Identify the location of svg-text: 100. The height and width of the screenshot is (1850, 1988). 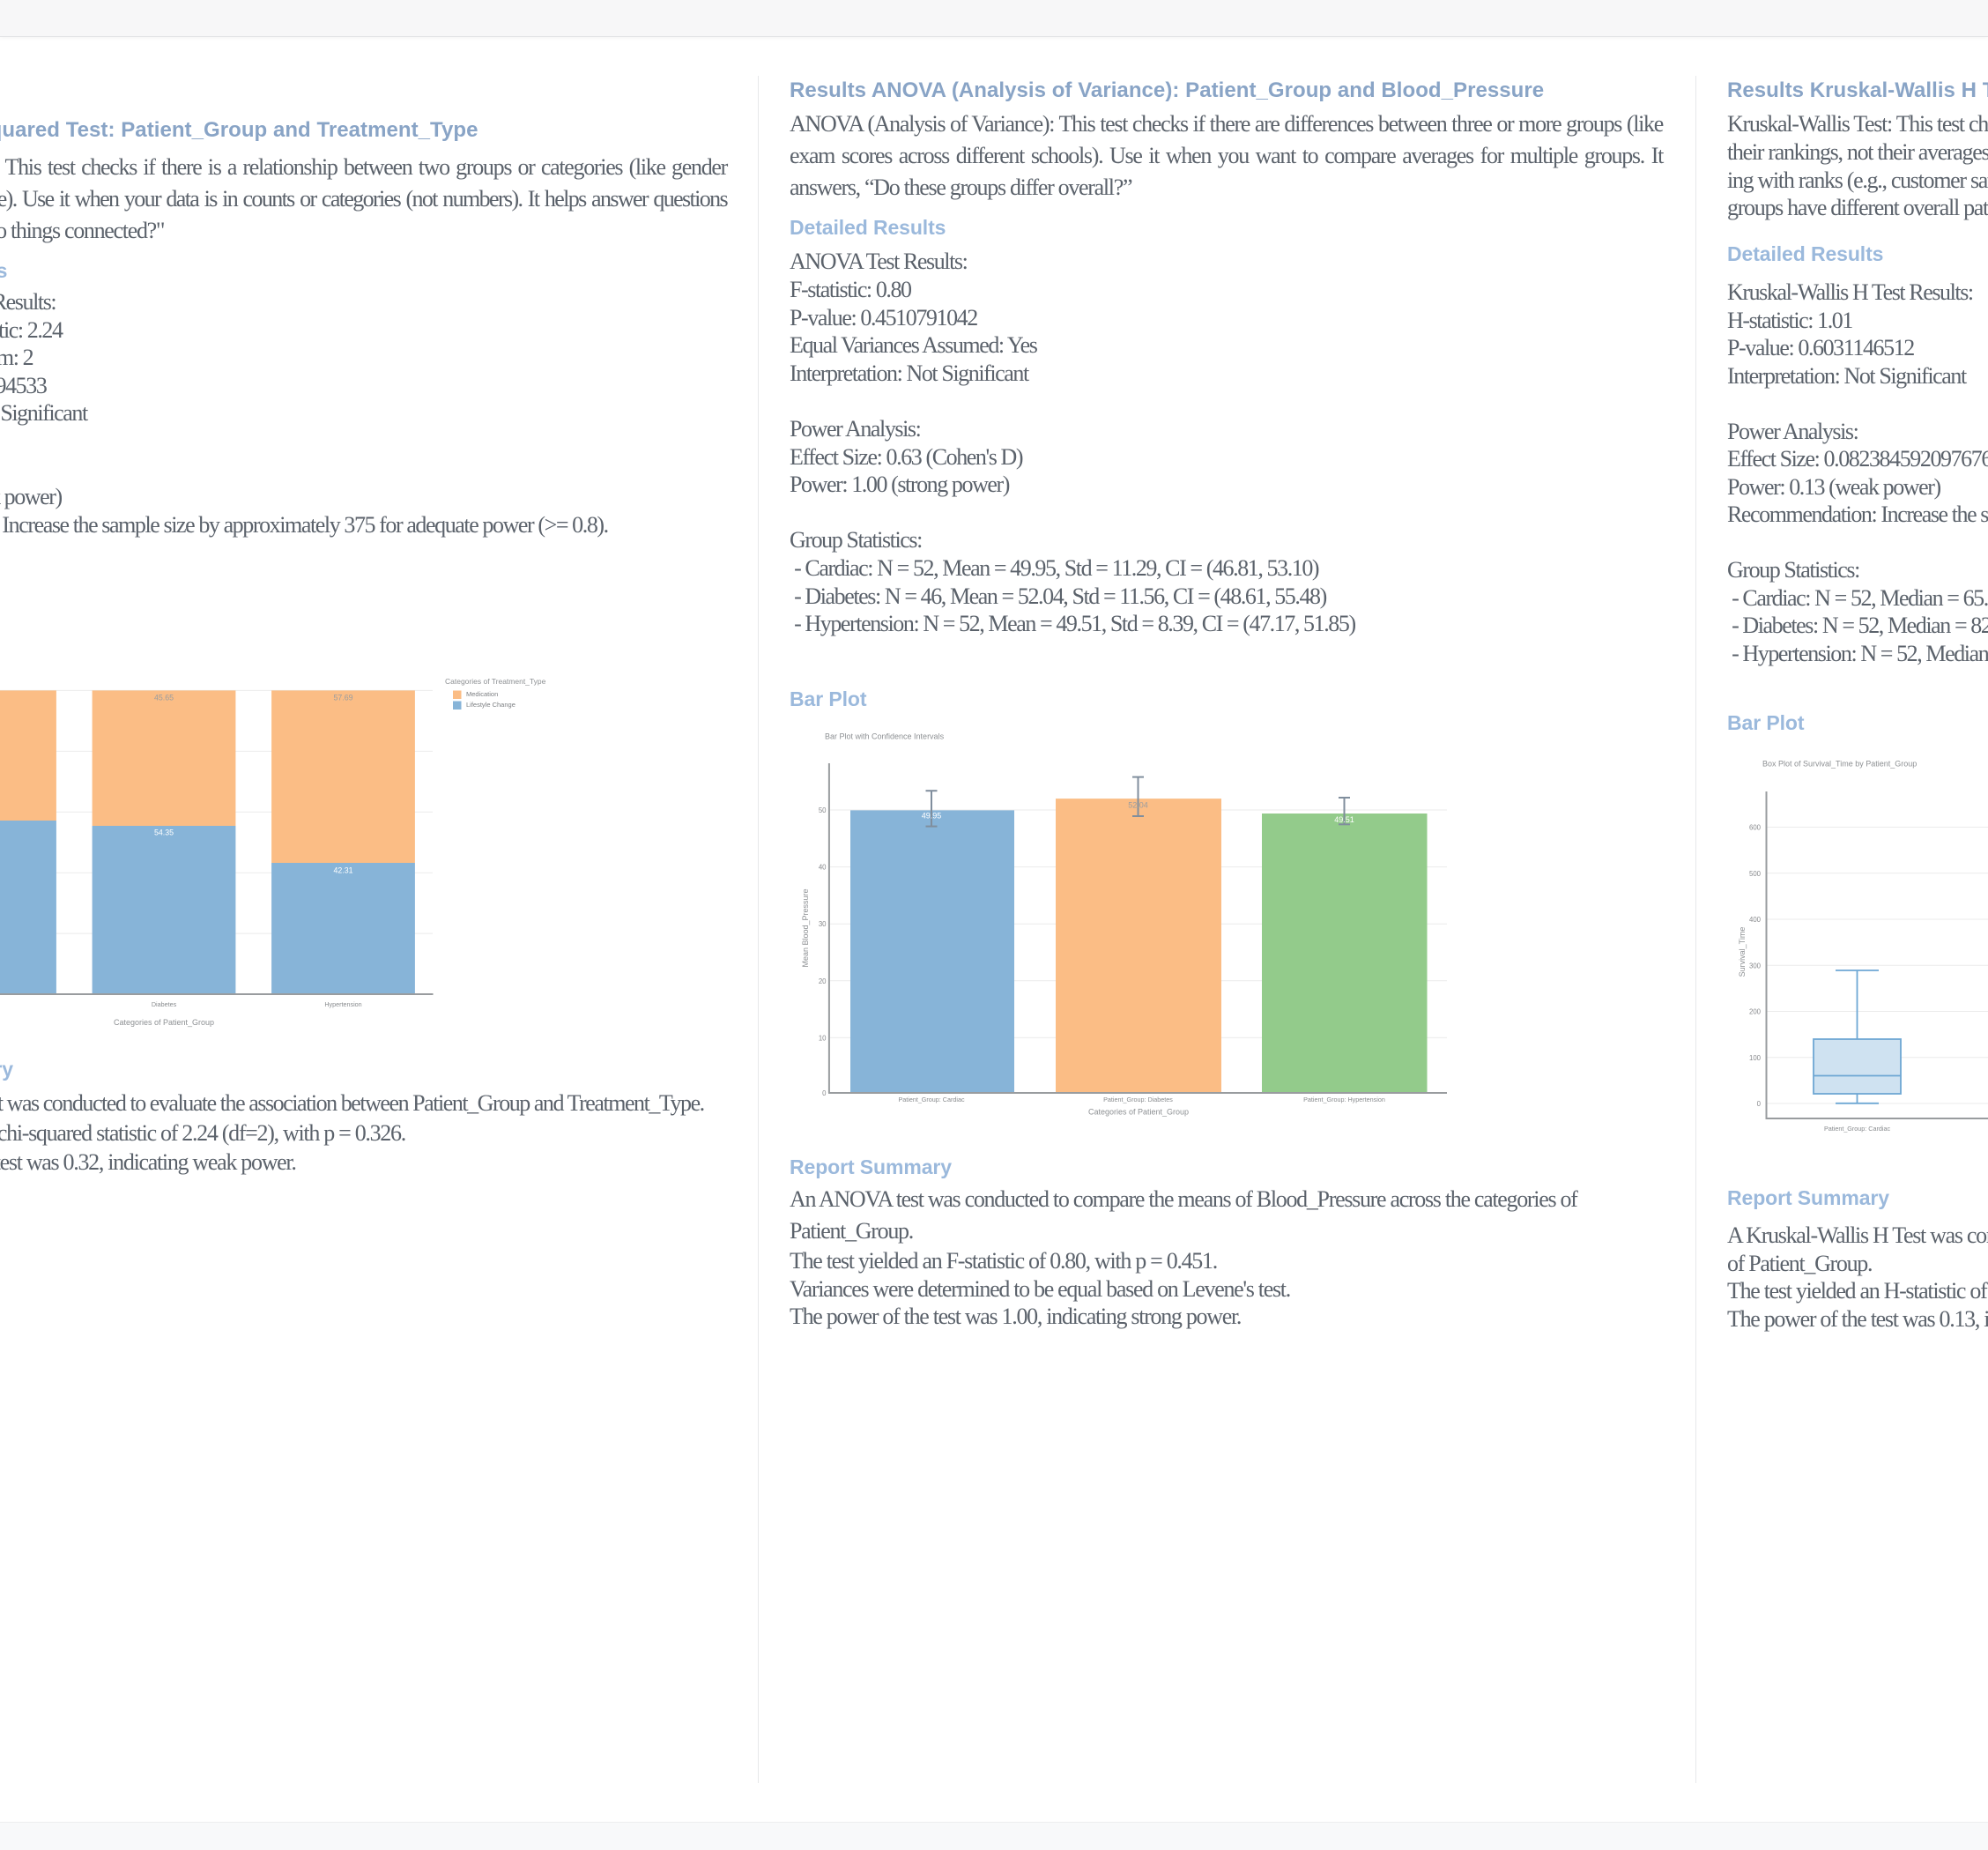
(1756, 1058).